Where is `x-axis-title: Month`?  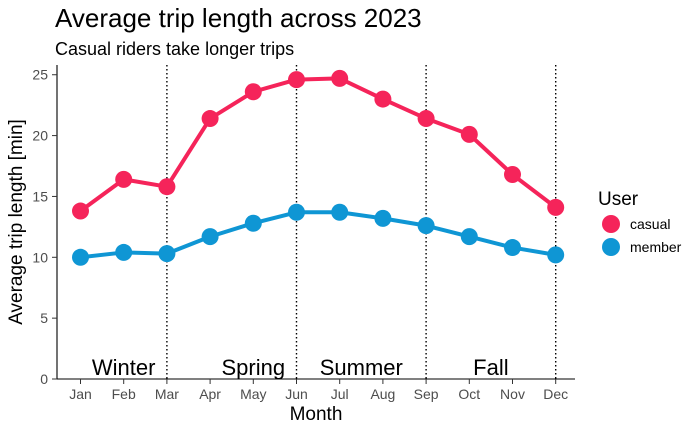
x-axis-title: Month is located at coordinates (316, 414).